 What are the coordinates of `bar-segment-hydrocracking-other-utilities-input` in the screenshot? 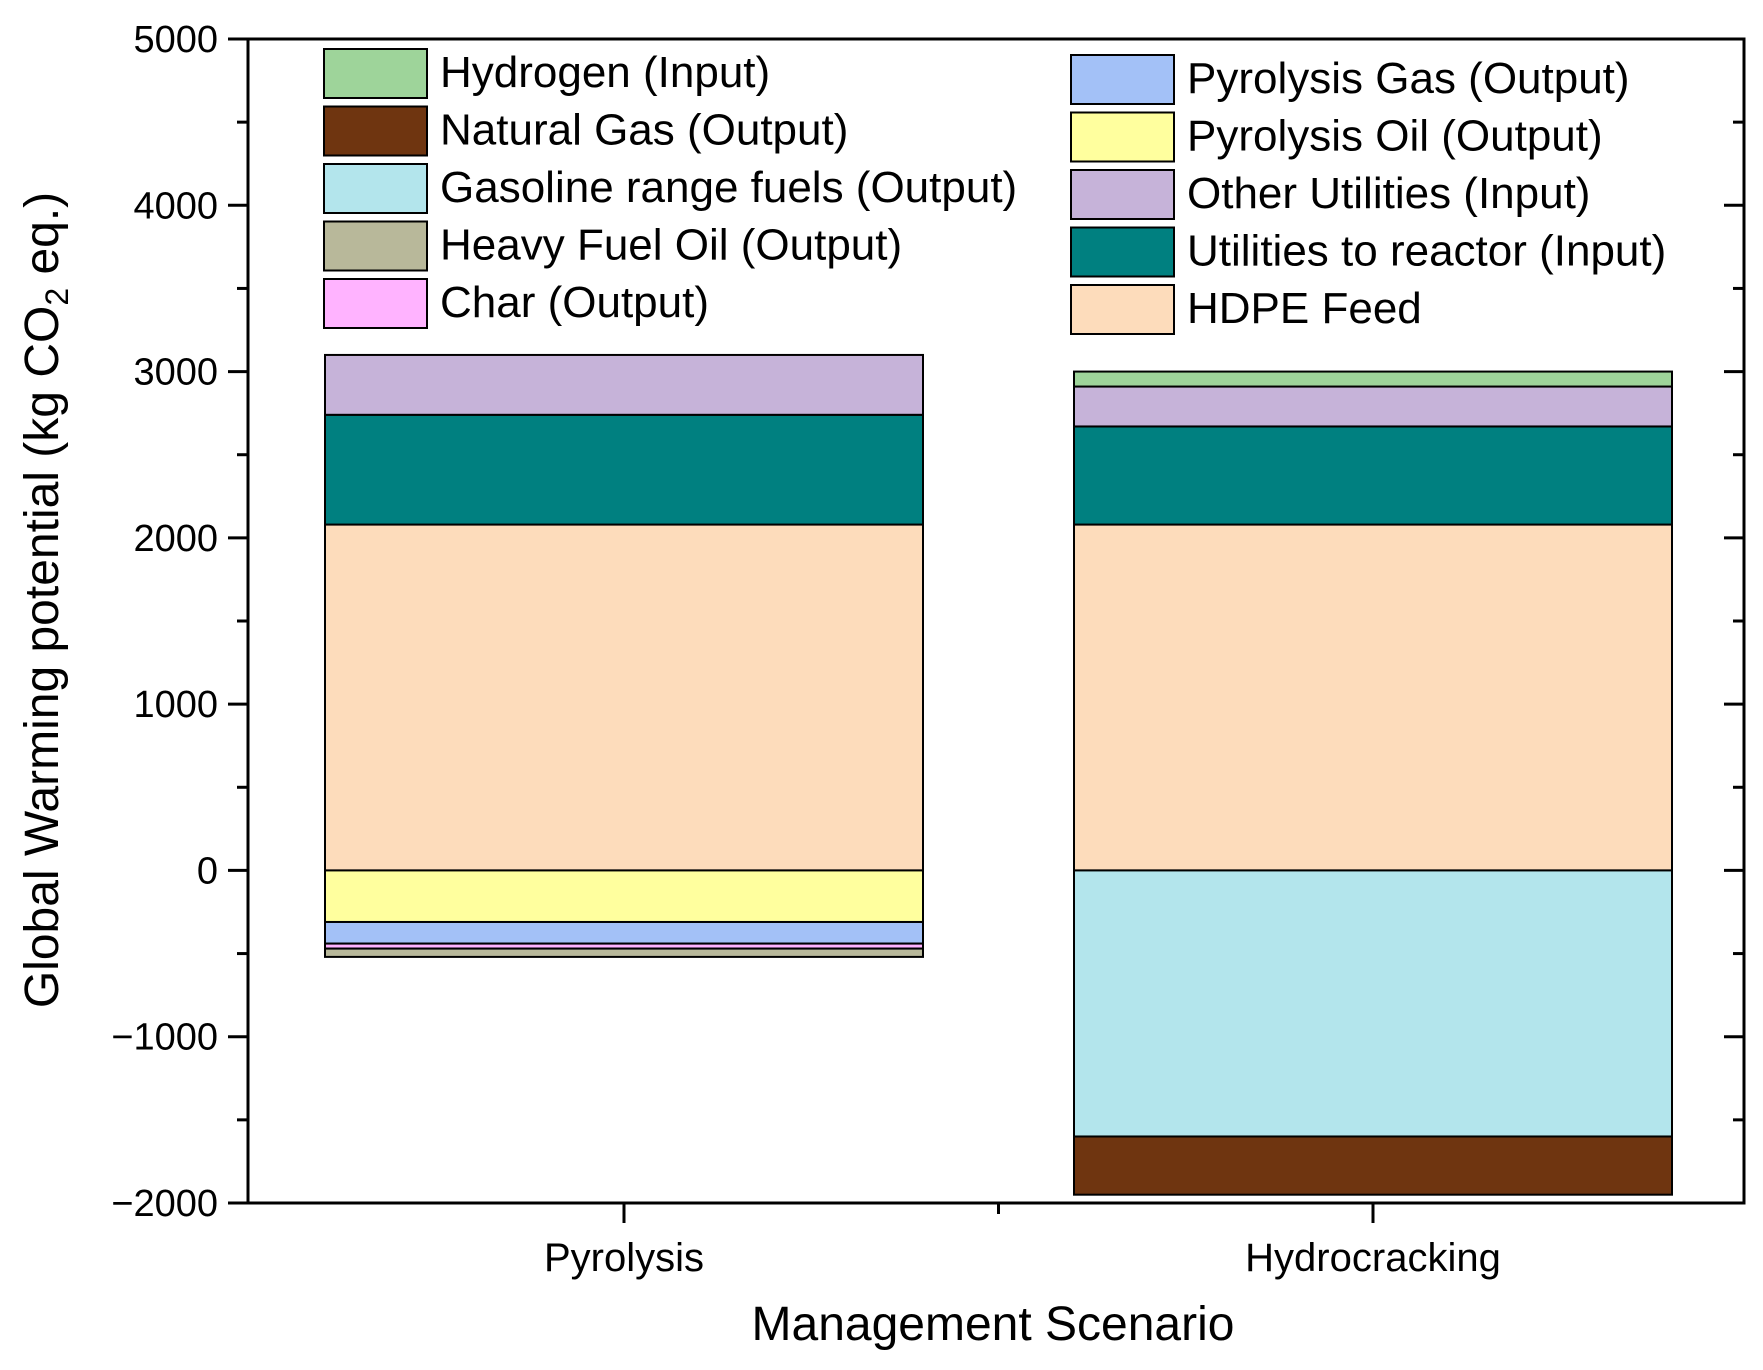 It's located at (1373, 406).